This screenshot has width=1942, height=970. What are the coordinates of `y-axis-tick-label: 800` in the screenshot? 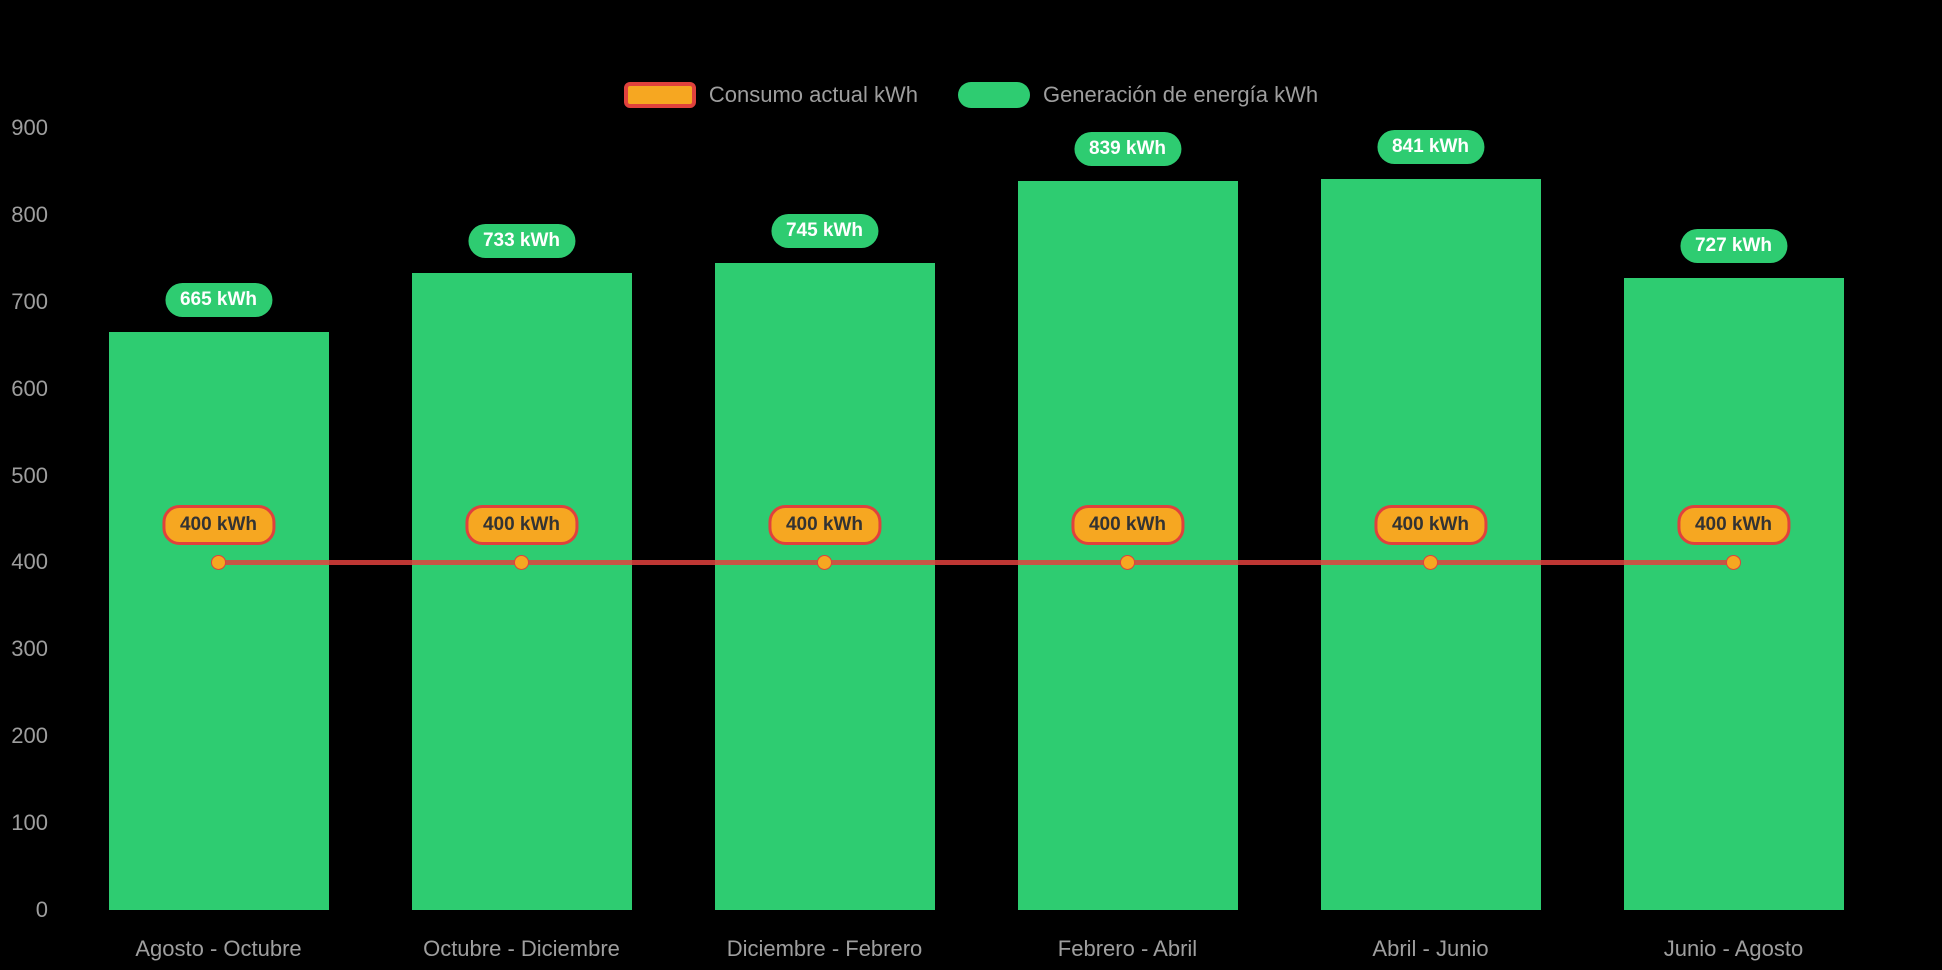 It's located at (29, 214).